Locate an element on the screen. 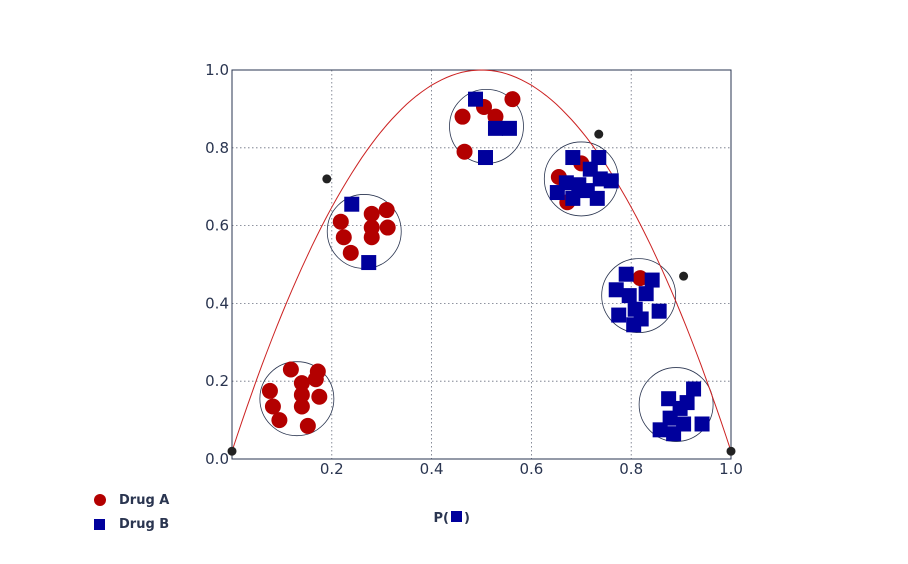 Image resolution: width=908 pixels, height=564 pixels. y-tick-label: 1.0 is located at coordinates (217, 70).